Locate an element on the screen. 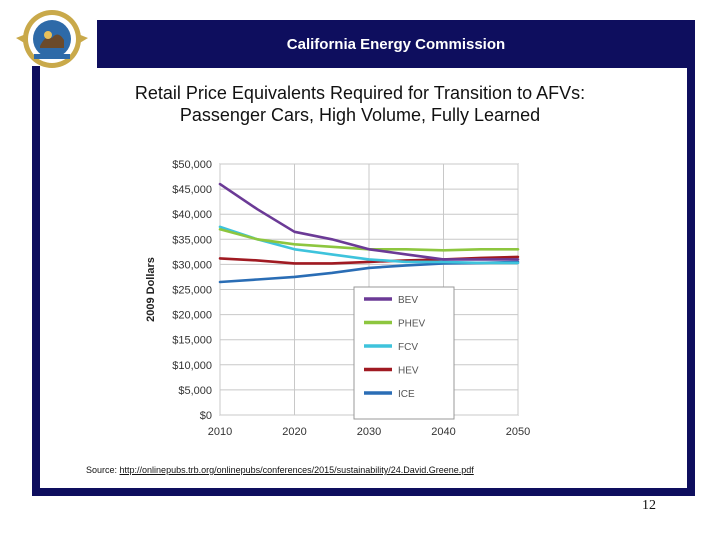  x-tick-label: 2020 is located at coordinates (294, 432).